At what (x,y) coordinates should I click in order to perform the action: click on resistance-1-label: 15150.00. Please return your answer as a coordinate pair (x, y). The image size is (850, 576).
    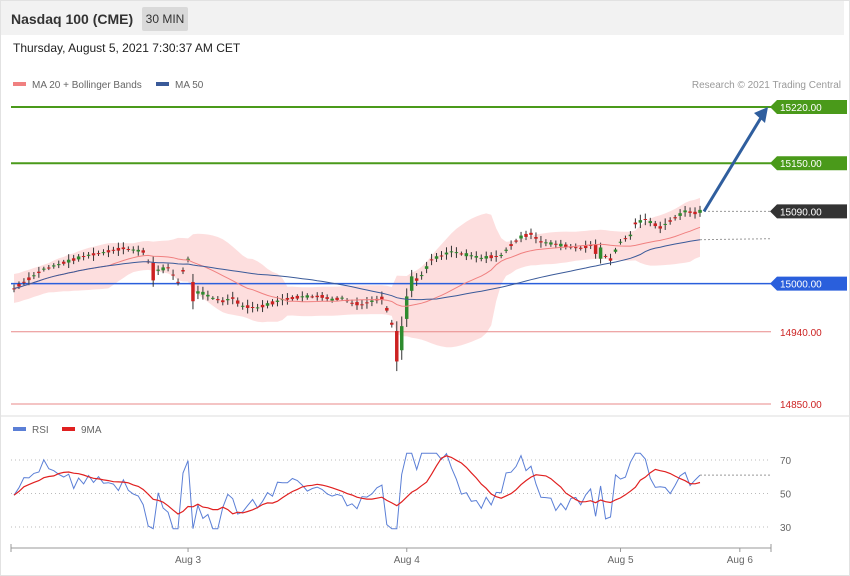
    Looking at the image, I should click on (801, 164).